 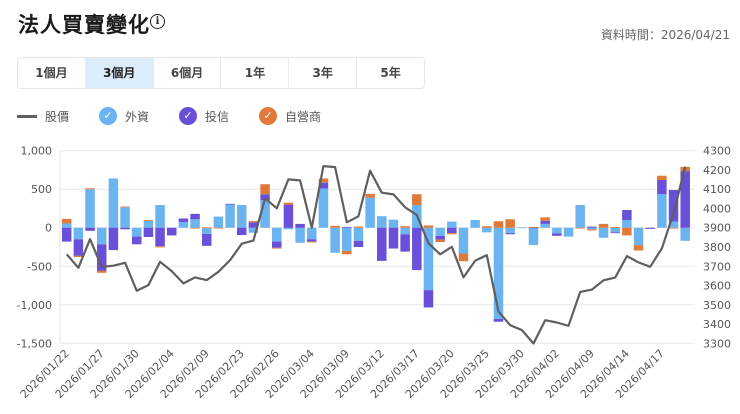 I want to click on chart-legend: 股價 ✓ 外資 ✓ 投信 ✓ 自營商, so click(x=184, y=116).